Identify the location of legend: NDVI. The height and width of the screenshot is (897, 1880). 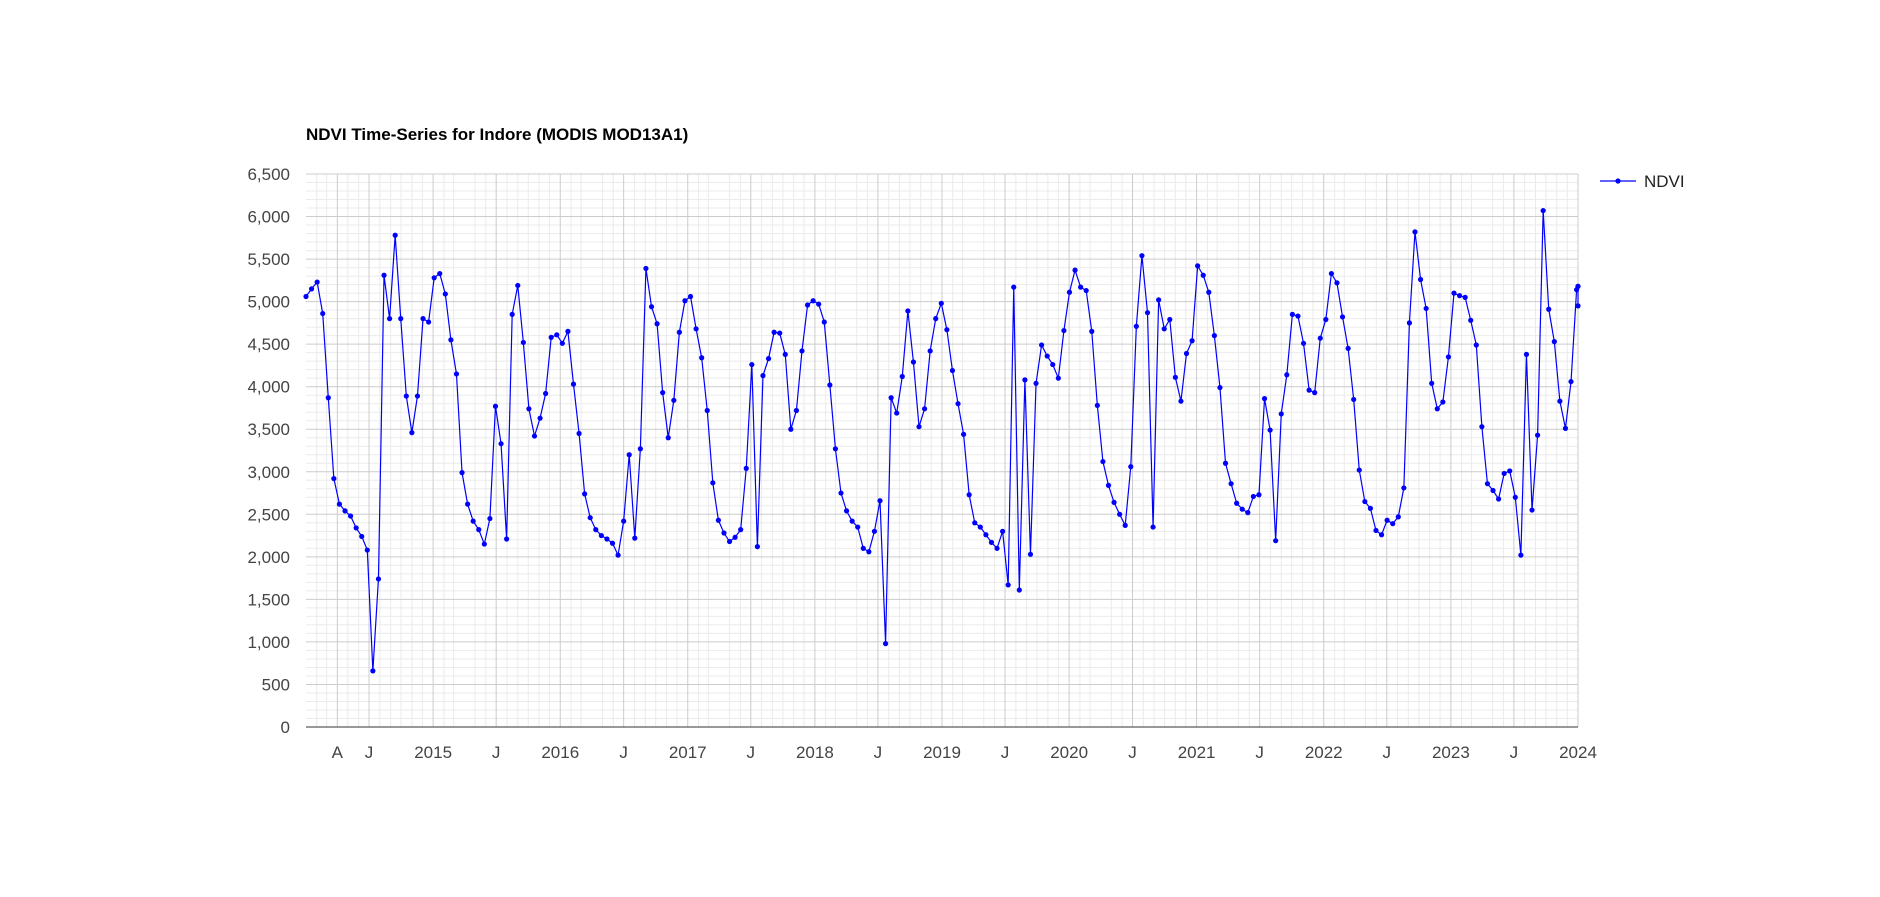
(1642, 181).